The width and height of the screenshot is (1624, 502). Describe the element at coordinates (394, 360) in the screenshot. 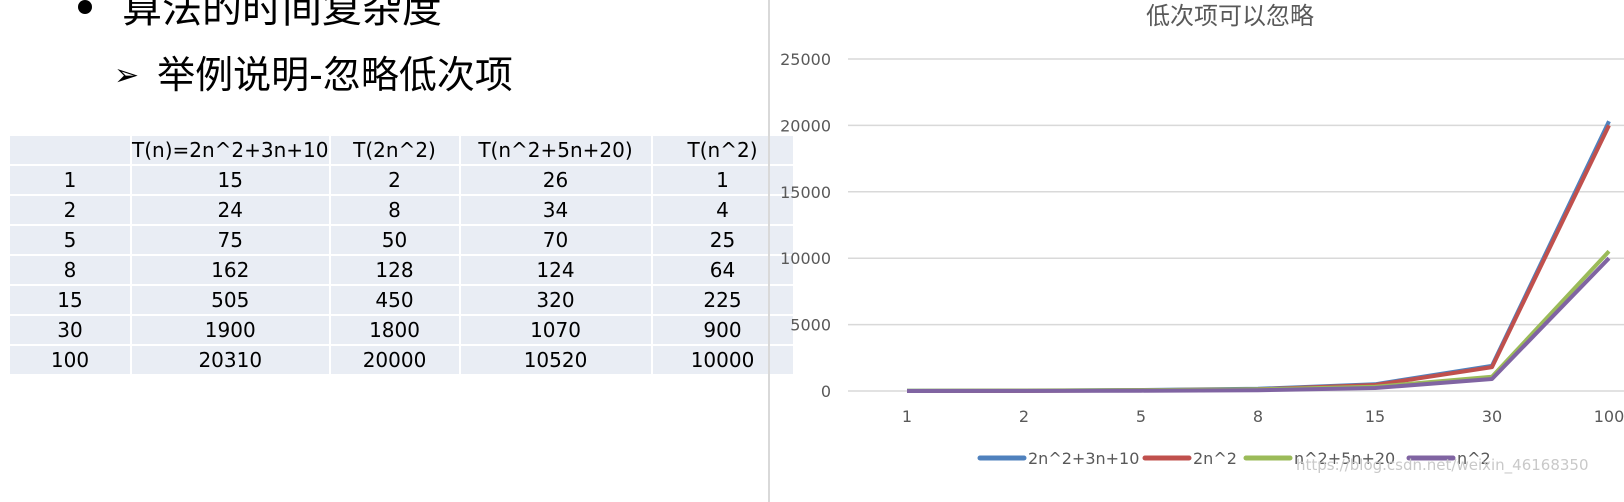

I see `table-cell: 20000` at that location.